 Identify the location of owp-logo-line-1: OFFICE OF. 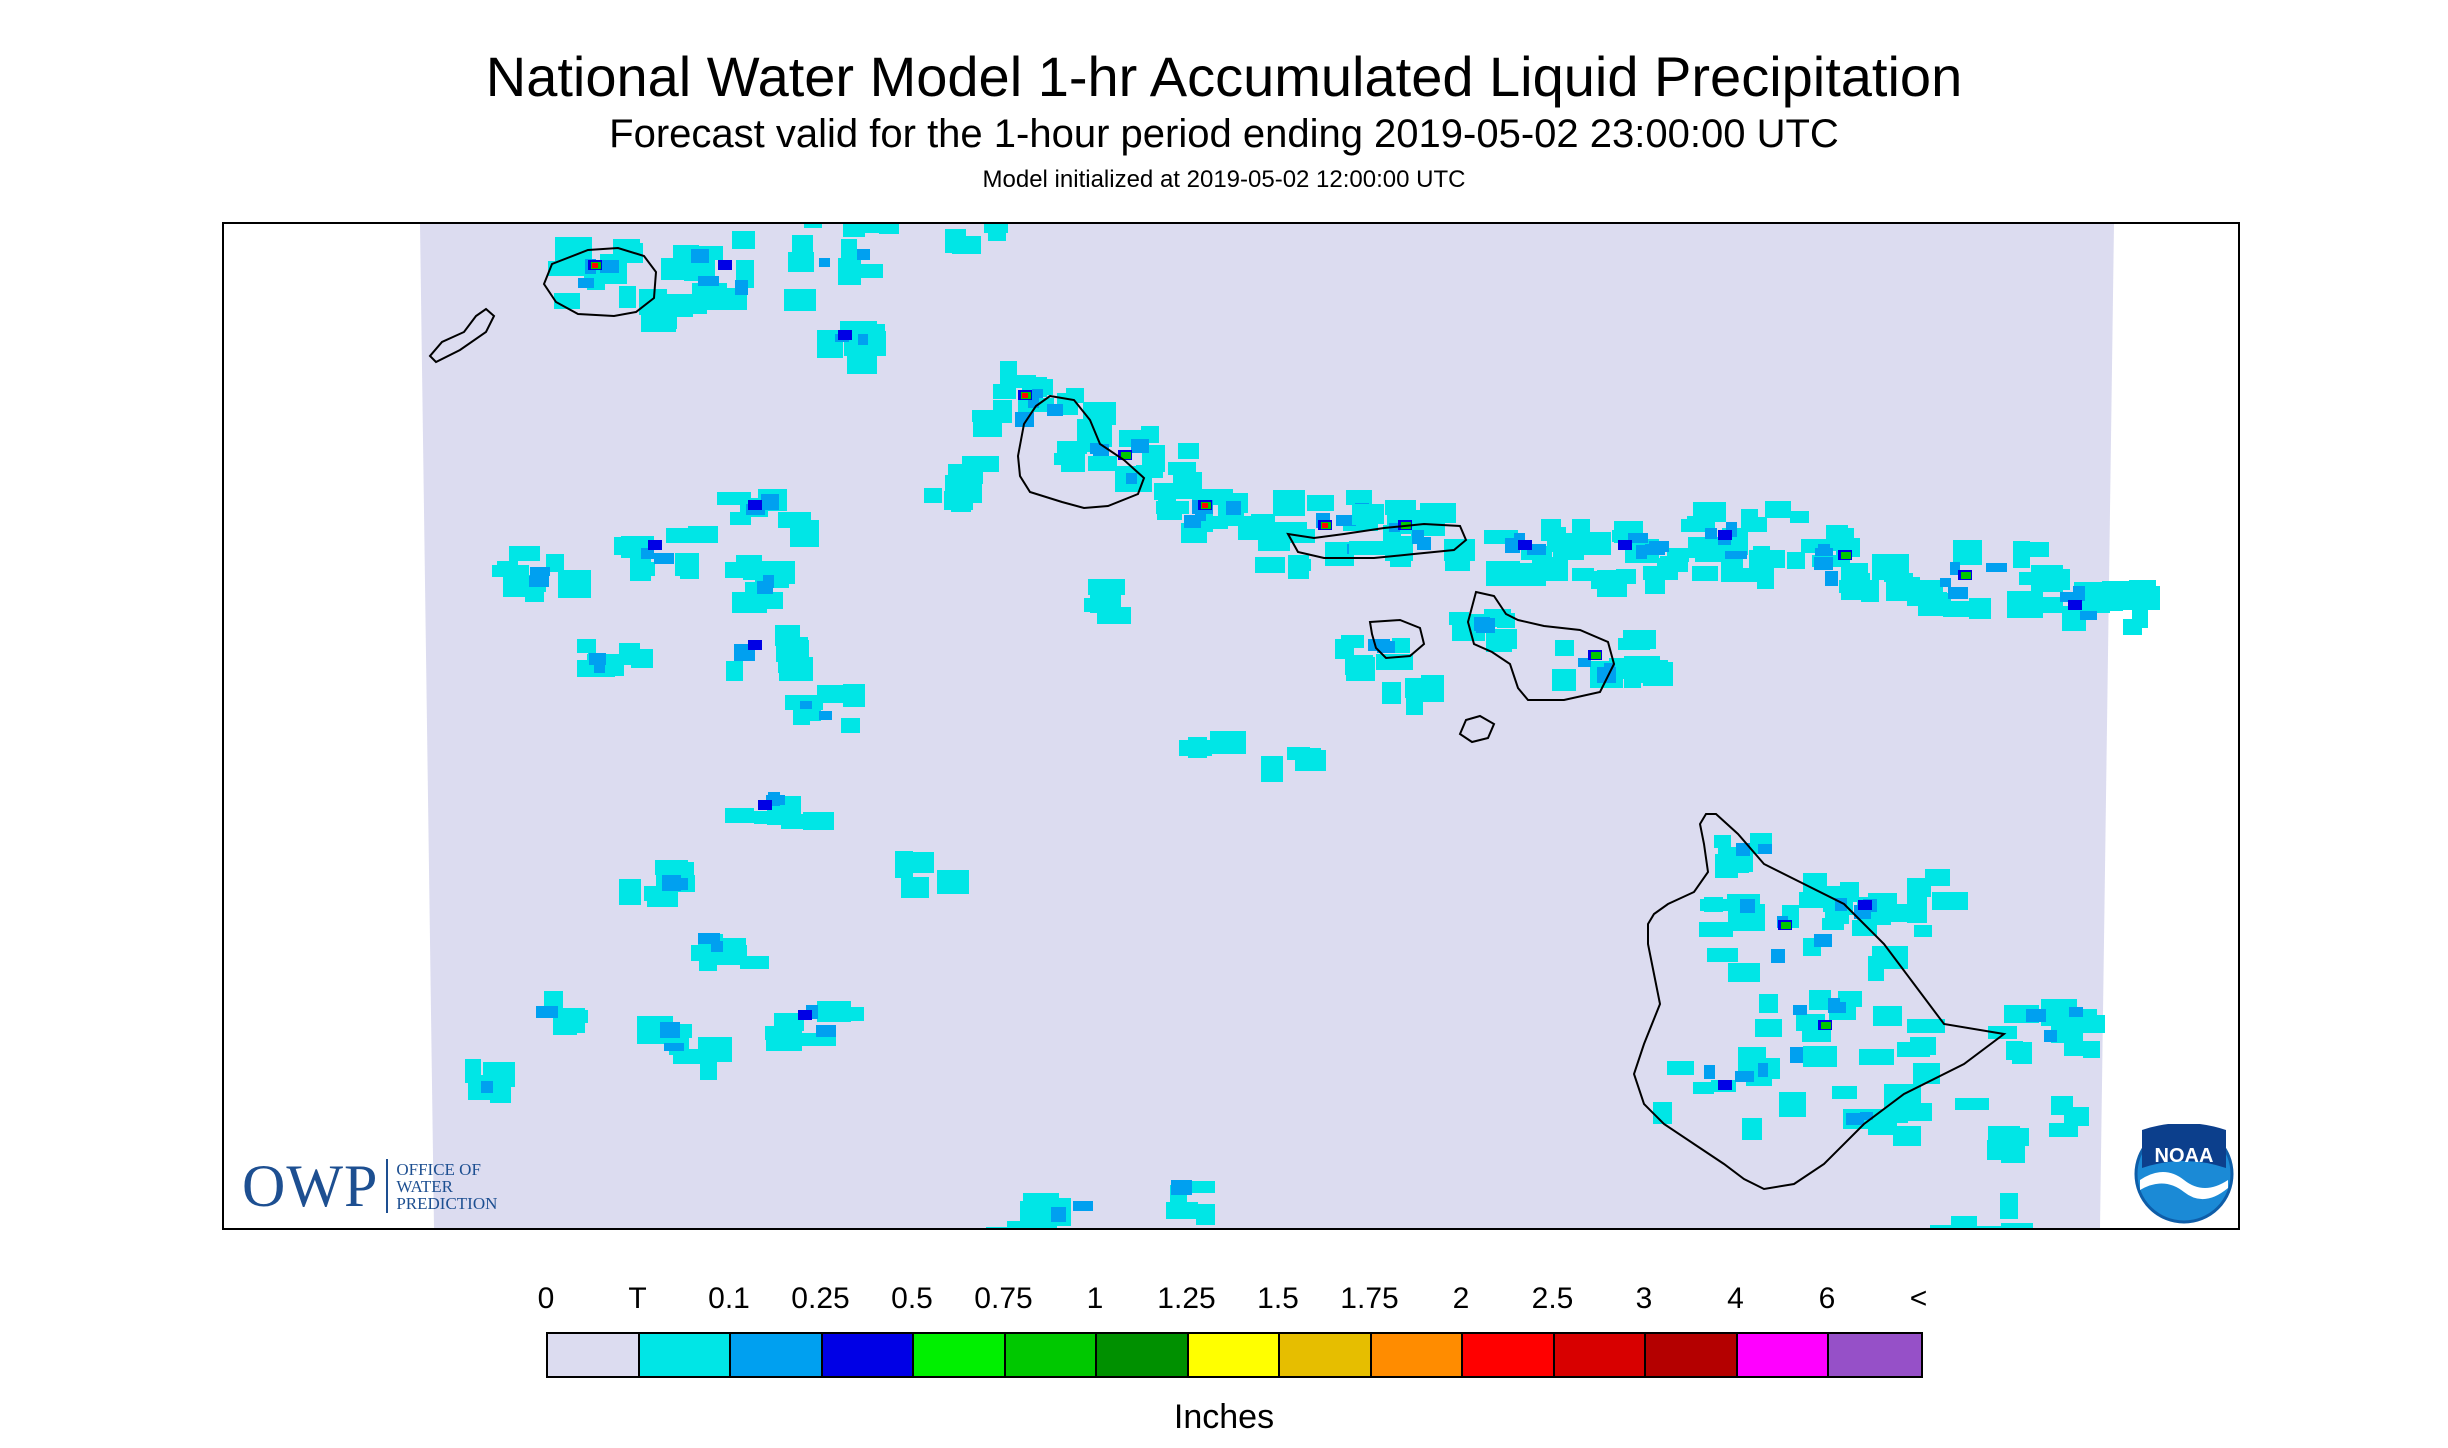
(438, 1169).